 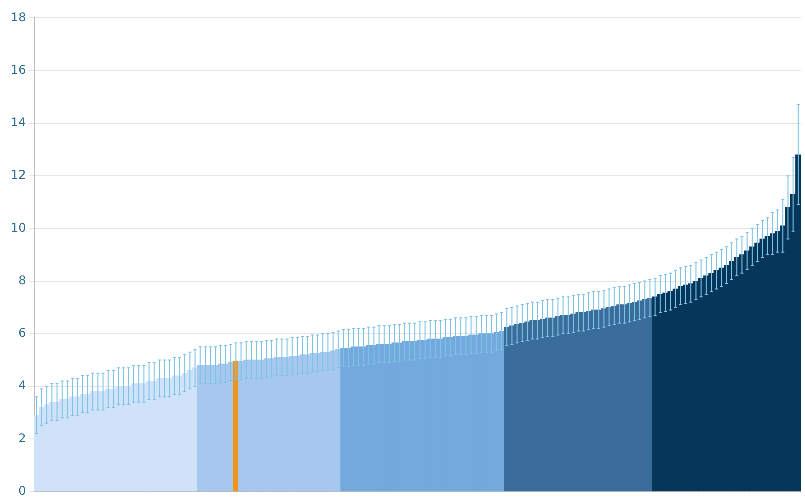 I want to click on y-tick-label: 4, so click(x=22, y=385).